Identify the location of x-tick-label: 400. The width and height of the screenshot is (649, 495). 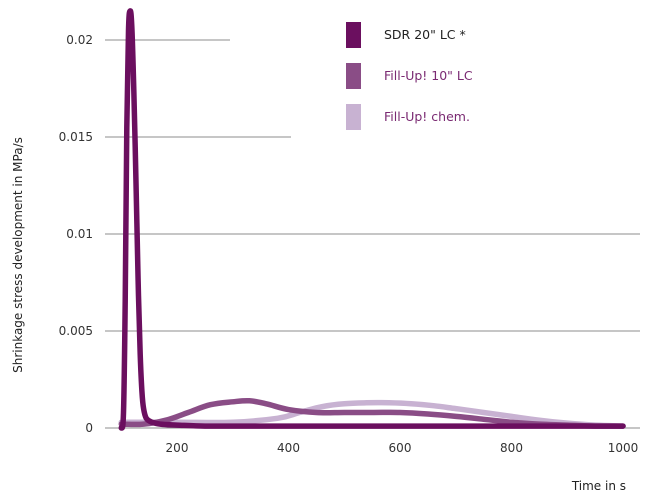
(288, 448).